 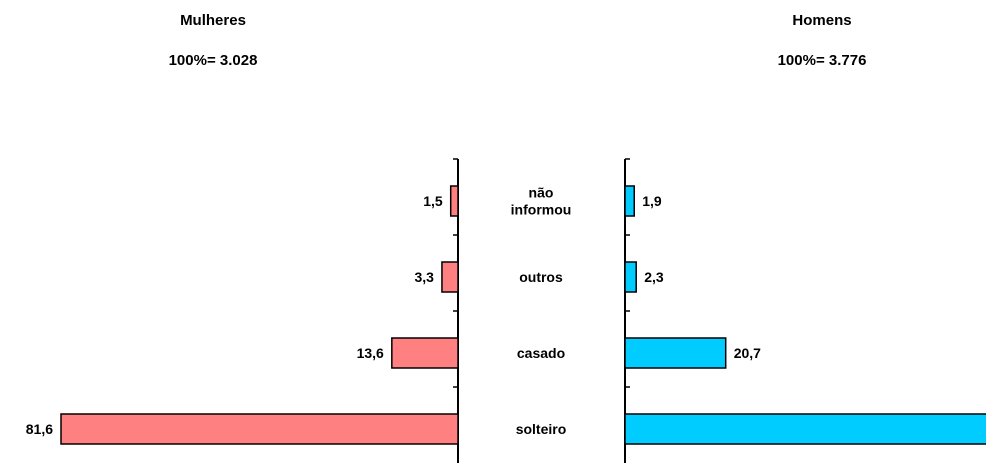 I want to click on men-total-label: 100%= 3.776, so click(x=822, y=60).